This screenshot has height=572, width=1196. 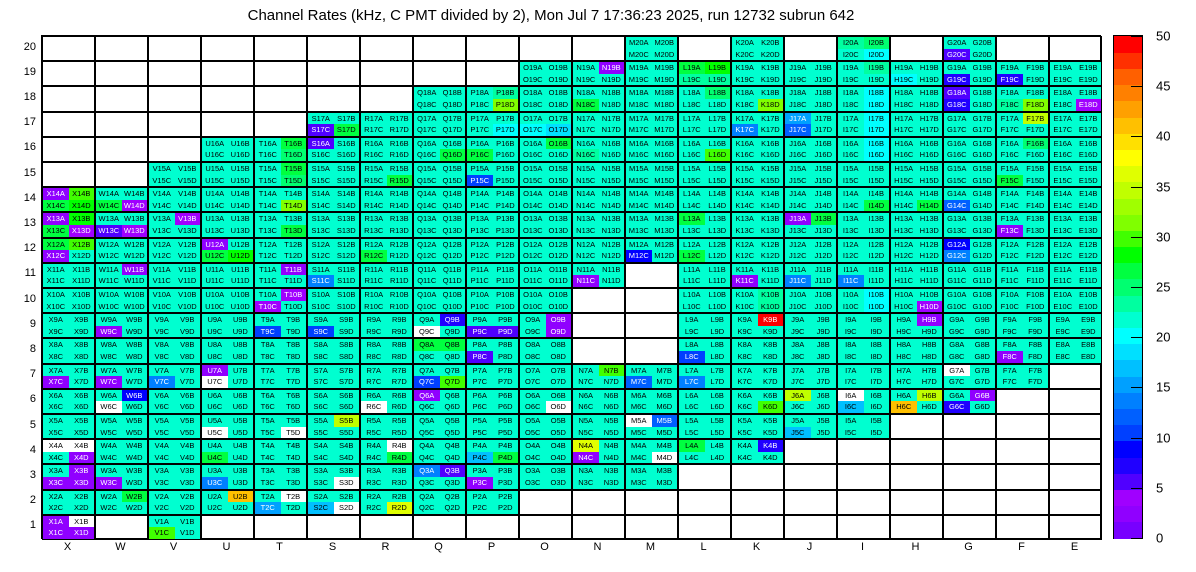 I want to click on pmt-channel: P13C, so click(x=480, y=230).